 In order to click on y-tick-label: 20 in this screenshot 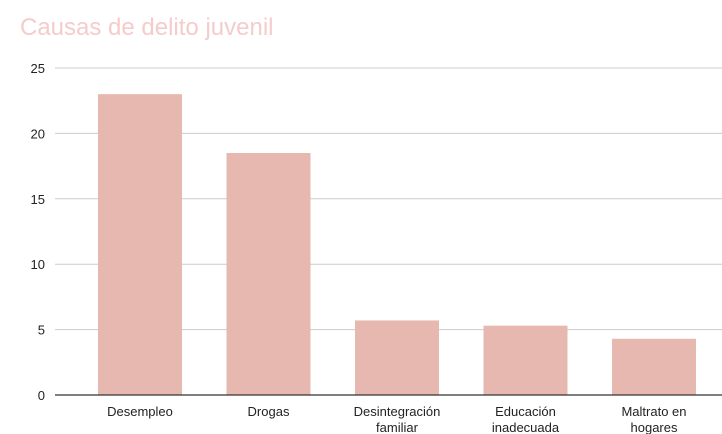, I will do `click(38, 133)`.